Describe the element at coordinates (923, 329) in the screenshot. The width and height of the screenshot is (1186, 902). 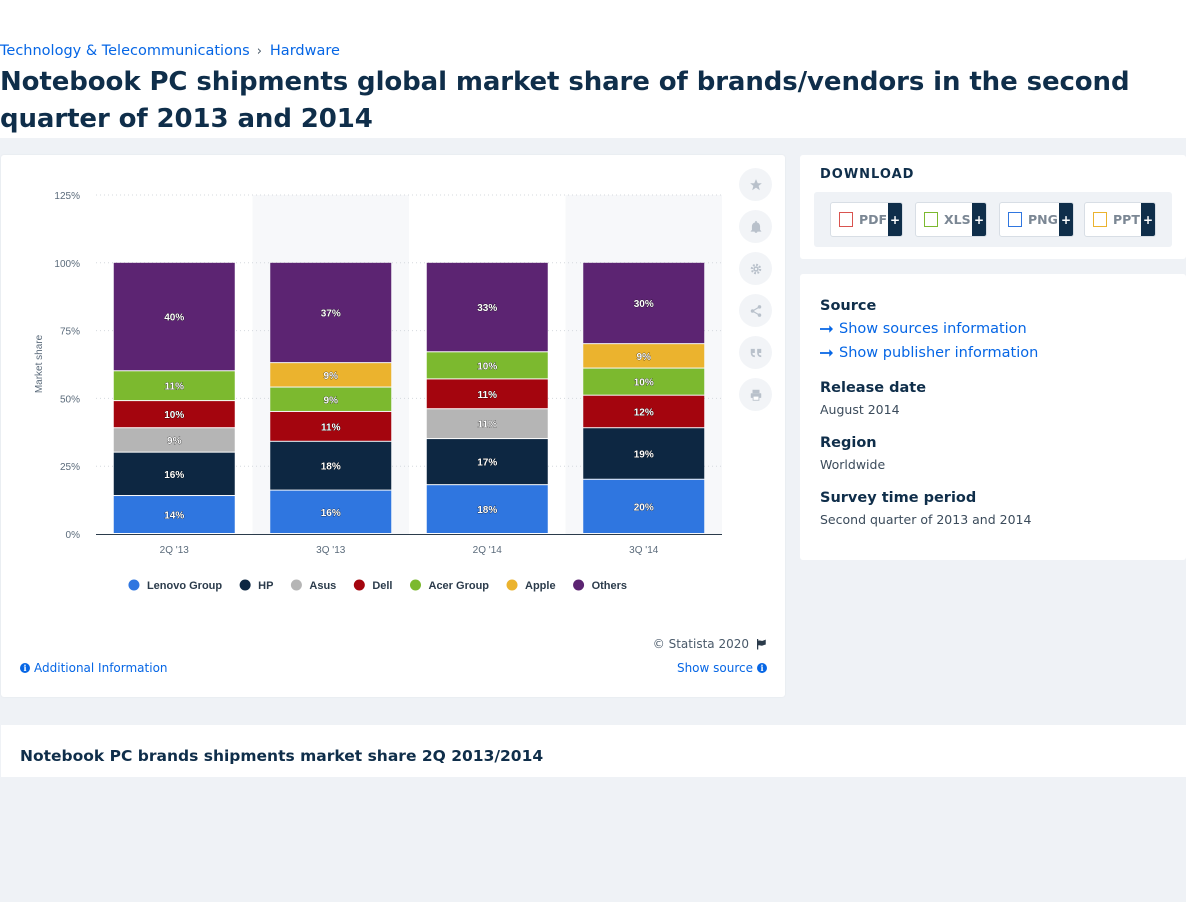
I see `show-sources-link: Show sources information` at that location.